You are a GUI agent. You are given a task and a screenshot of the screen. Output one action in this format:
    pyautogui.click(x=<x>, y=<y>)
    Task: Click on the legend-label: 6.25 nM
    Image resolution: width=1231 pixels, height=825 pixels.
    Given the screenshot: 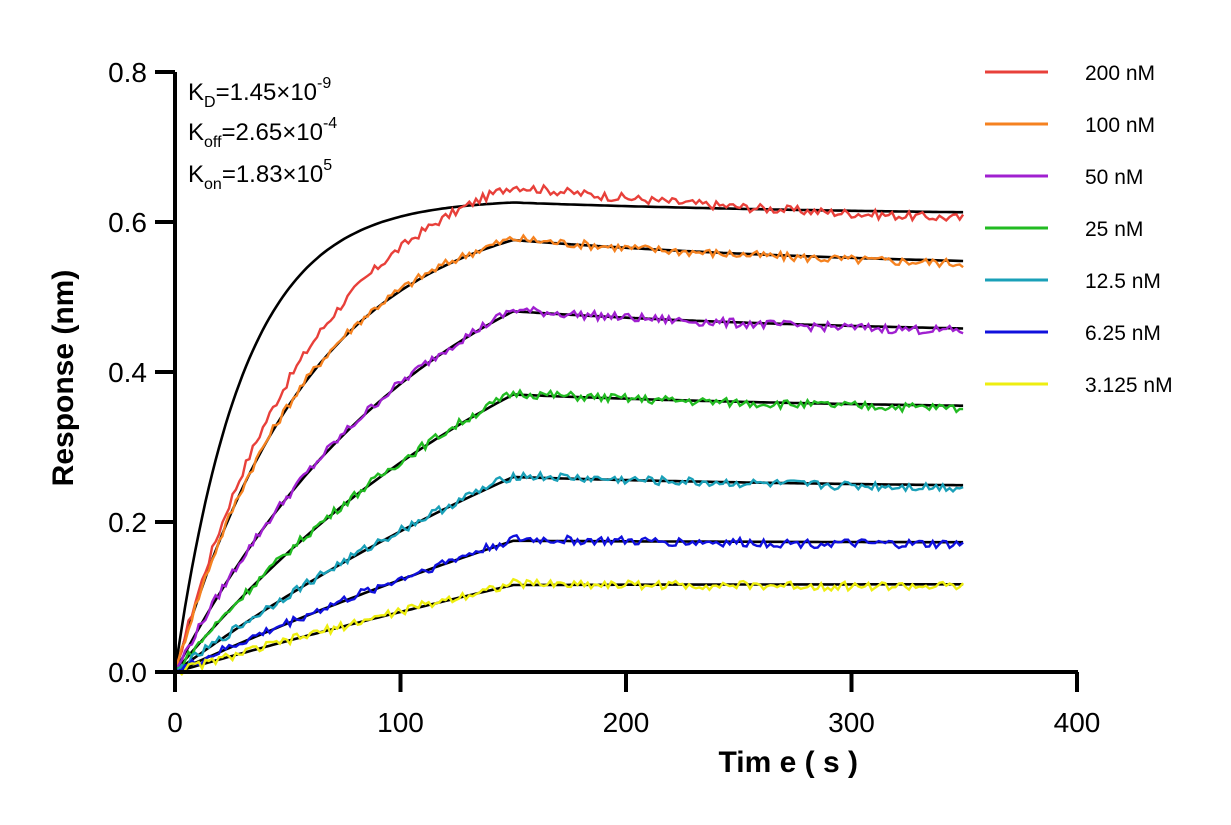 What is the action you would take?
    pyautogui.click(x=1123, y=333)
    